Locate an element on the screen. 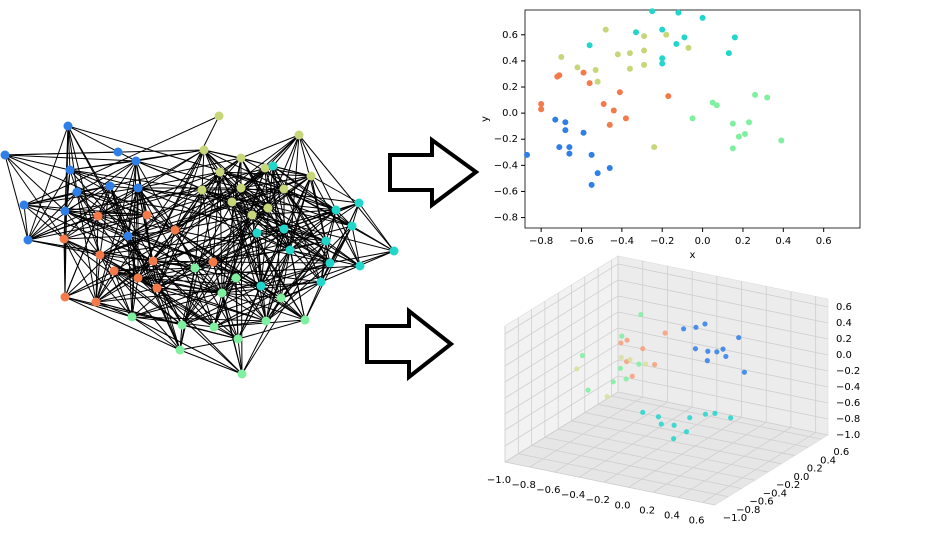 This screenshot has width=939, height=537. z-tick-label: −1.0 is located at coordinates (848, 435).